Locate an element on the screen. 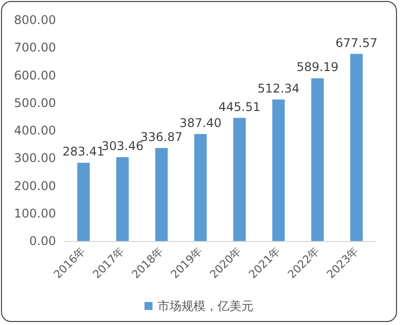 This screenshot has height=325, width=400. y-tick-label: 300.00 is located at coordinates (35, 158).